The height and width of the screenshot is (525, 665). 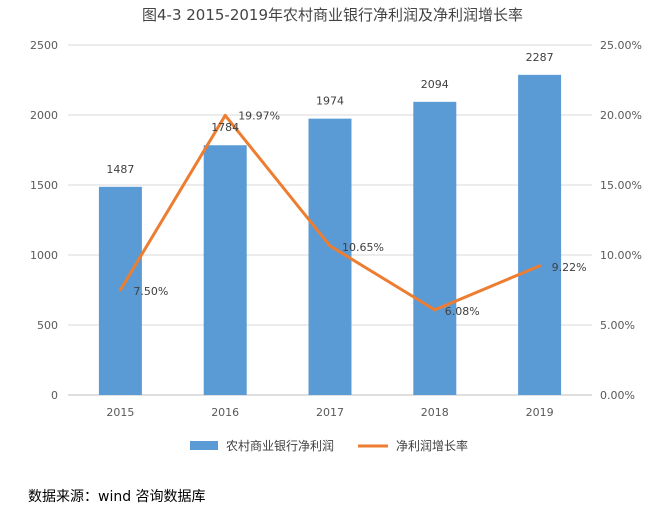 I want to click on bar-data-label: 2094, so click(x=435, y=84).